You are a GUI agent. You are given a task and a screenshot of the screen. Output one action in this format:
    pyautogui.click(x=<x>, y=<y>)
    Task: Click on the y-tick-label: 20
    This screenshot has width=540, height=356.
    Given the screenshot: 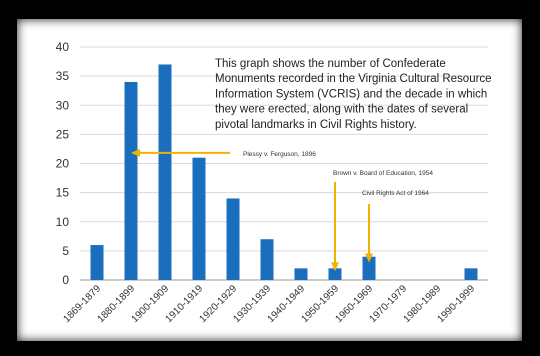 What is the action you would take?
    pyautogui.click(x=63, y=164)
    